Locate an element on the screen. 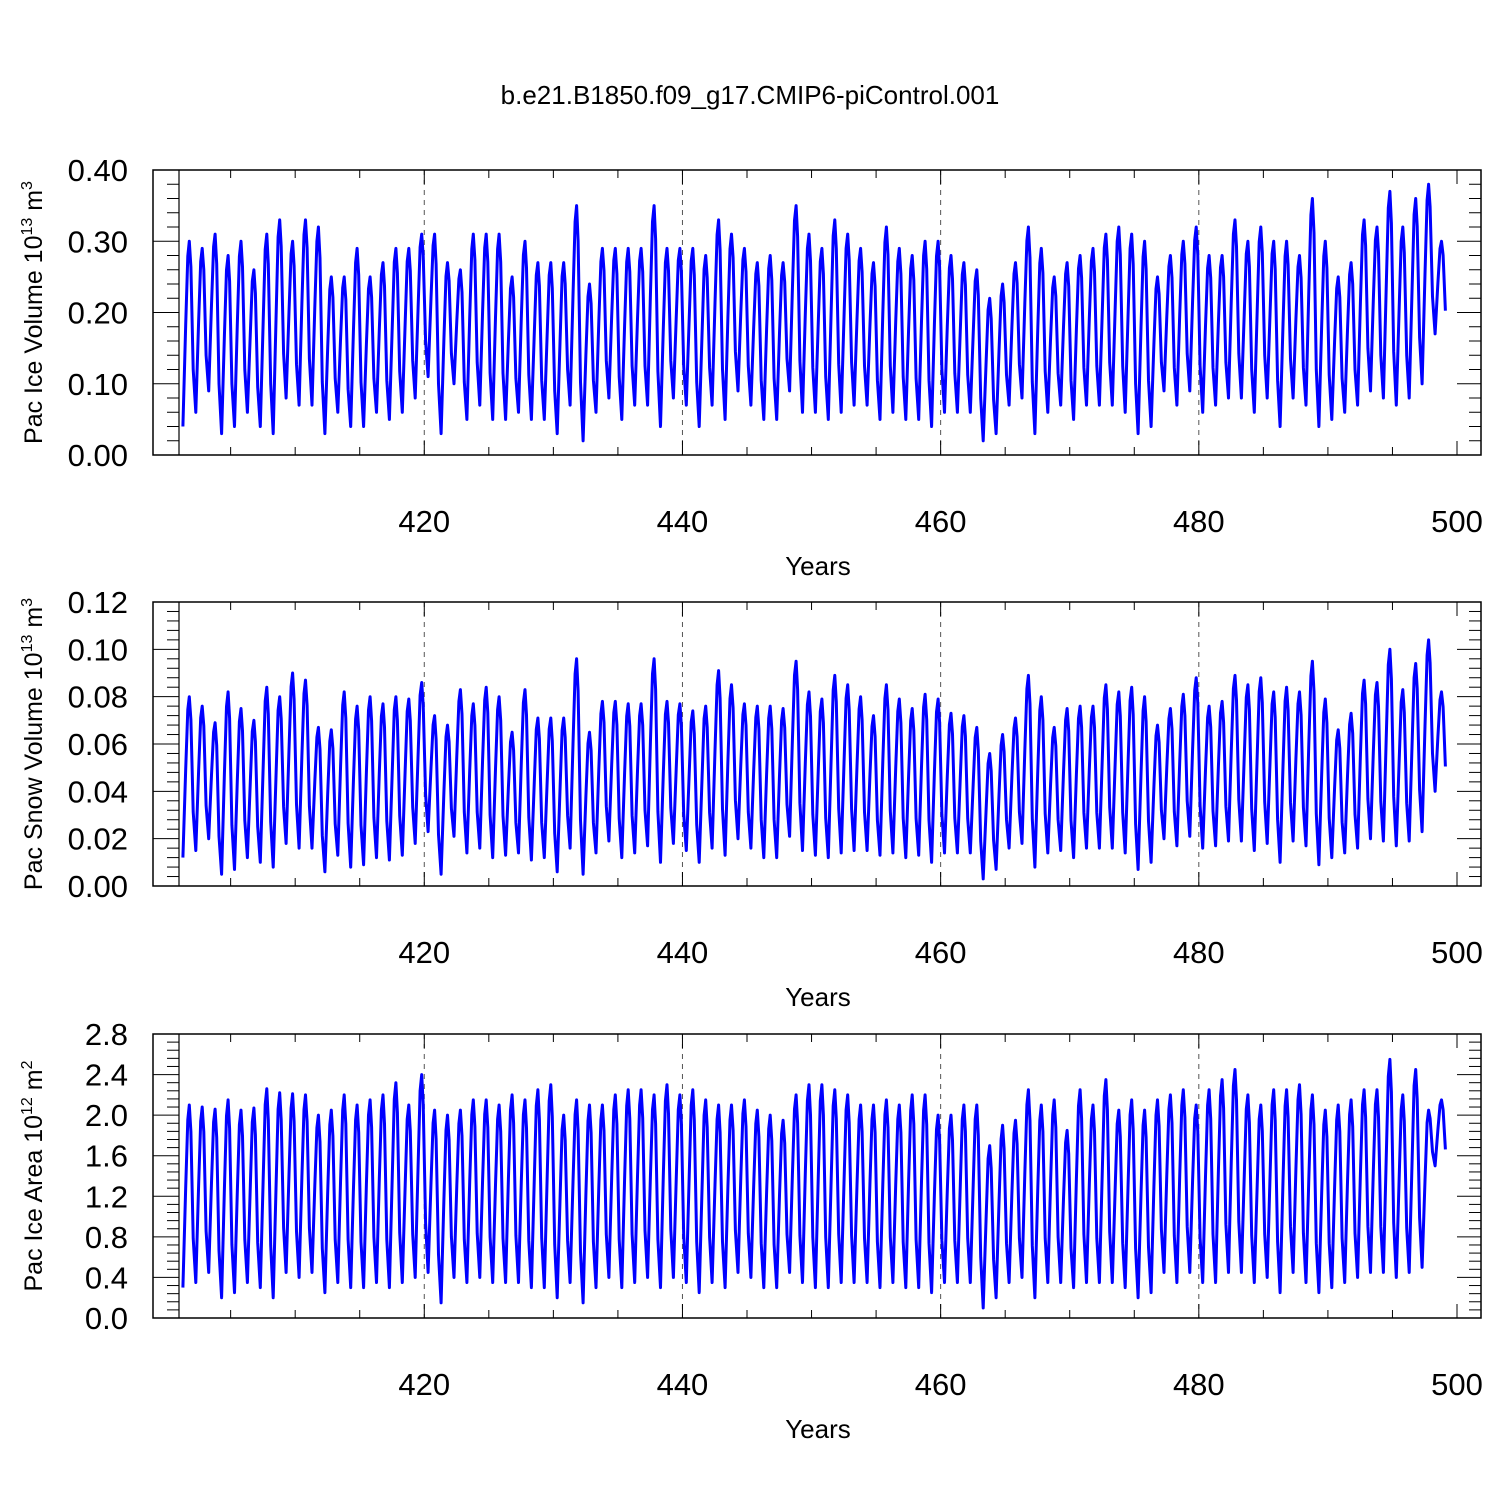 The height and width of the screenshot is (1505, 1500). y-tick-label: 0.20 is located at coordinates (98, 313).